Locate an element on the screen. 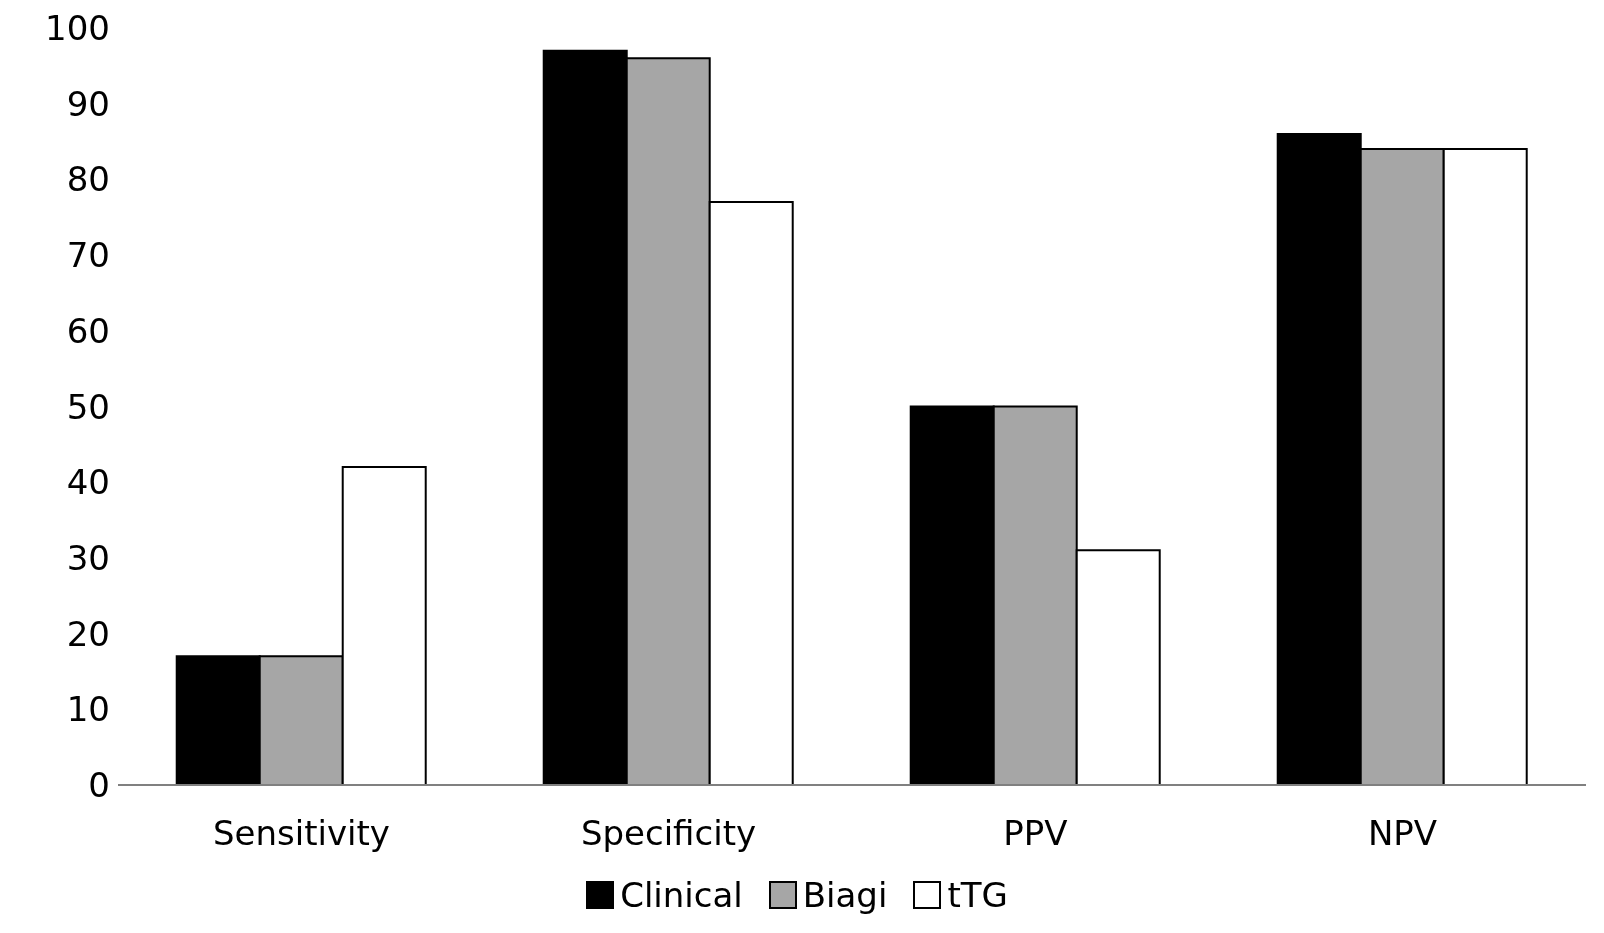 The image size is (1604, 933). x-tick-label: NPV is located at coordinates (1402, 833).